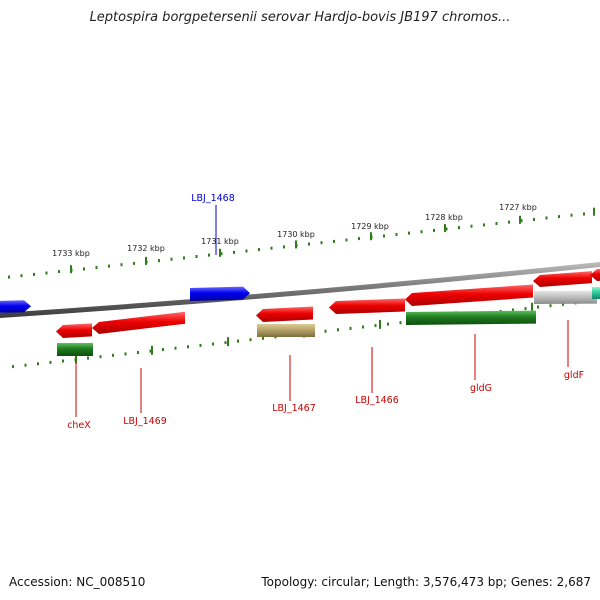 The height and width of the screenshot is (600, 600). I want to click on gene-label: cheX, so click(79, 425).